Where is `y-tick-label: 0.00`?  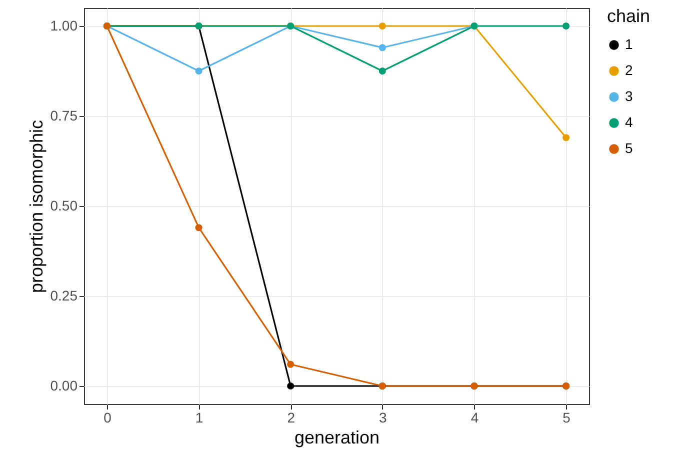 y-tick-label: 0.00 is located at coordinates (64, 386).